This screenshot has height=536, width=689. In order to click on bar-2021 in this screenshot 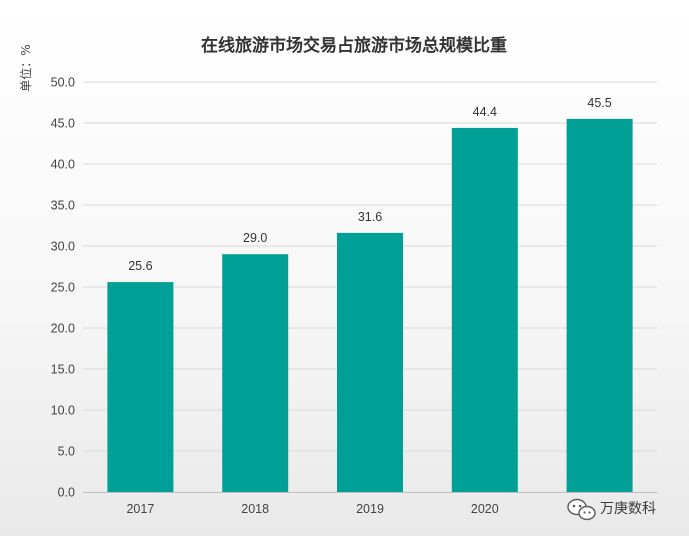, I will do `click(599, 305)`.